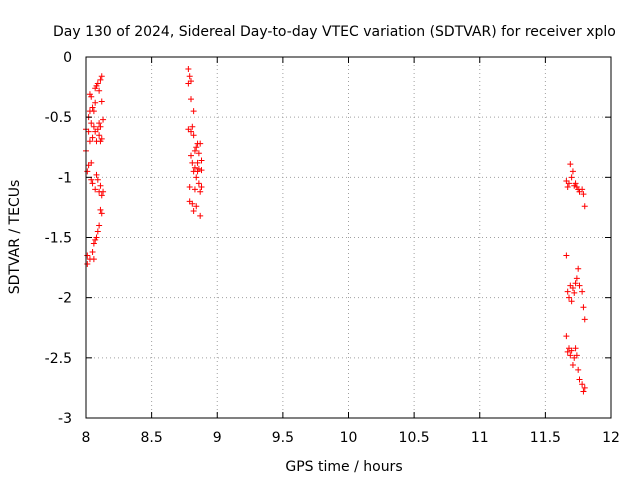  What do you see at coordinates (611, 438) in the screenshot?
I see `x-tick-label: 12` at bounding box center [611, 438].